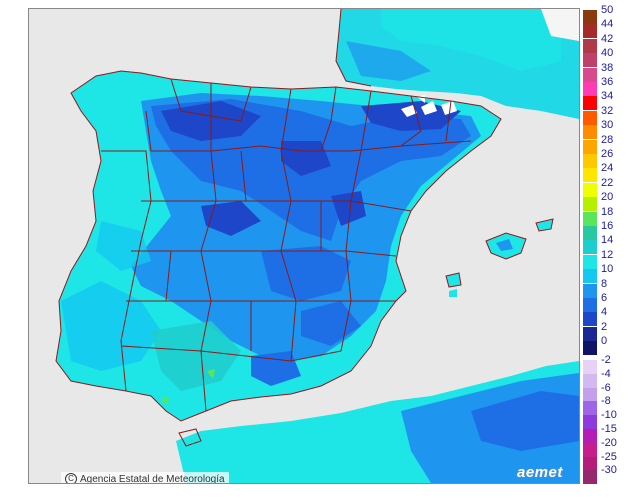 Image resolution: width=630 pixels, height=500 pixels. I want to click on legend-label: 40, so click(607, 53).